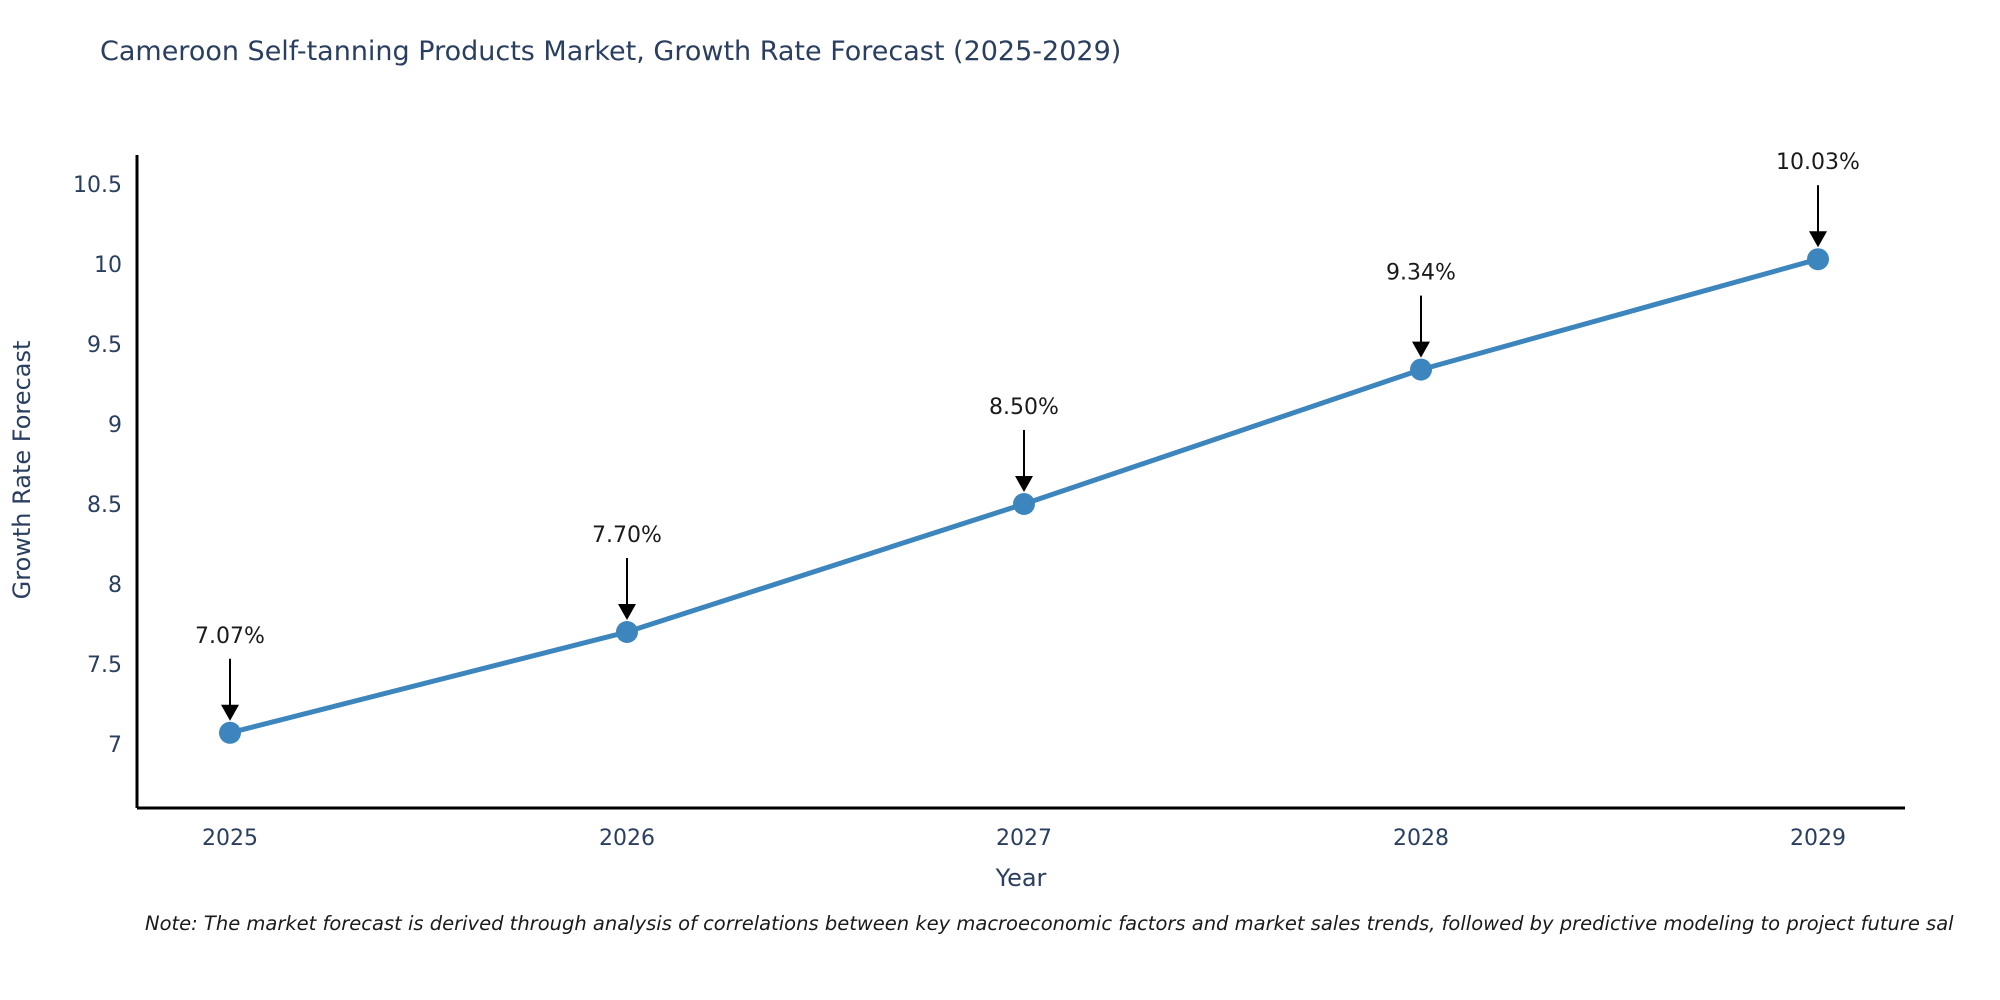 This screenshot has width=2000, height=1000. What do you see at coordinates (230, 636) in the screenshot?
I see `data-point-label: 7.07%` at bounding box center [230, 636].